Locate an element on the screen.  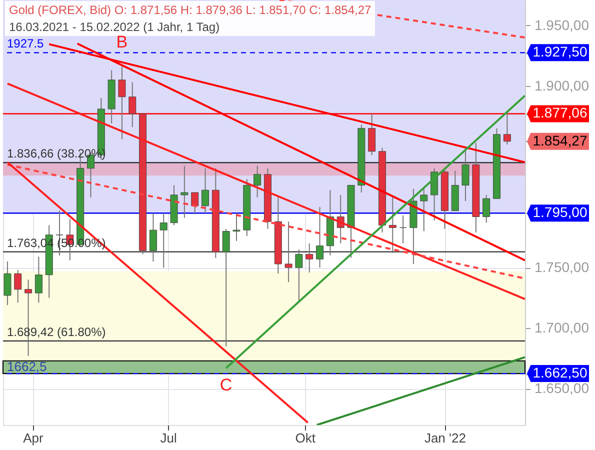
x-tick-label: Jan '22 is located at coordinates (445, 438).